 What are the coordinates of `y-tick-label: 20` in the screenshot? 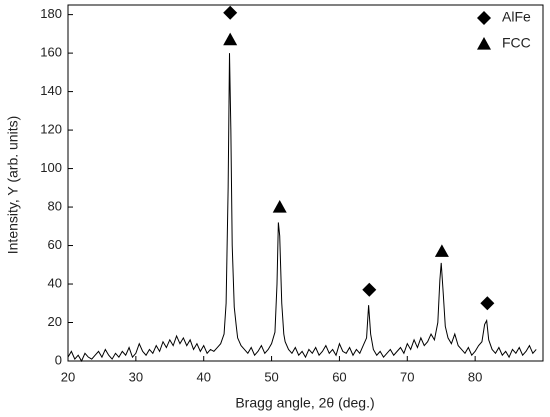 It's located at (55, 321).